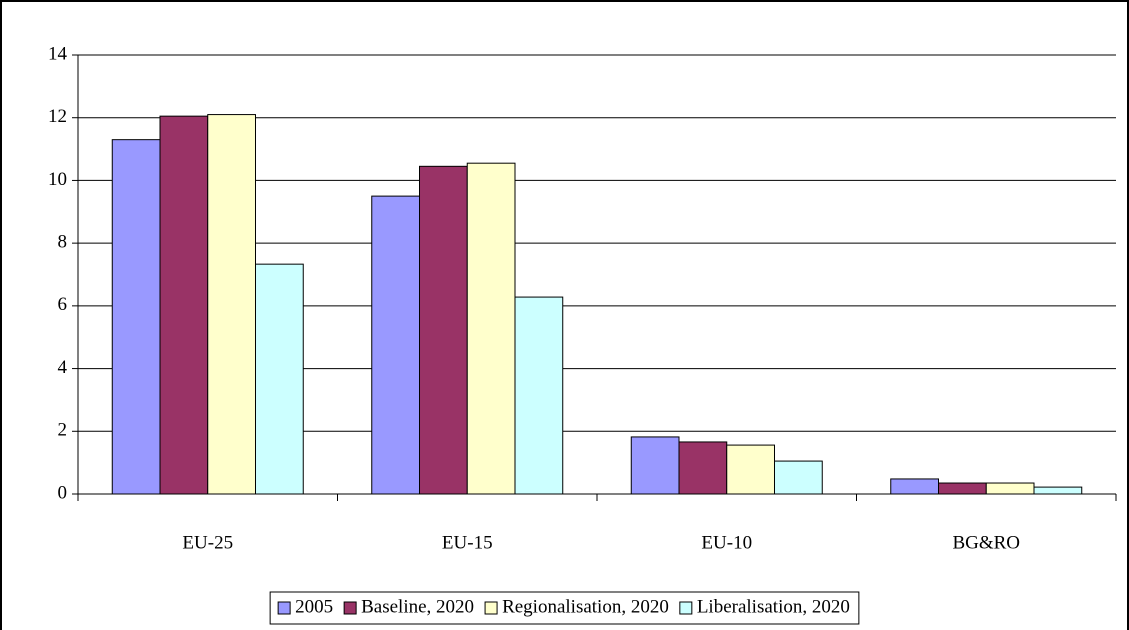 The width and height of the screenshot is (1129, 630). I want to click on x-tick-label: BG&RO, so click(986, 542).